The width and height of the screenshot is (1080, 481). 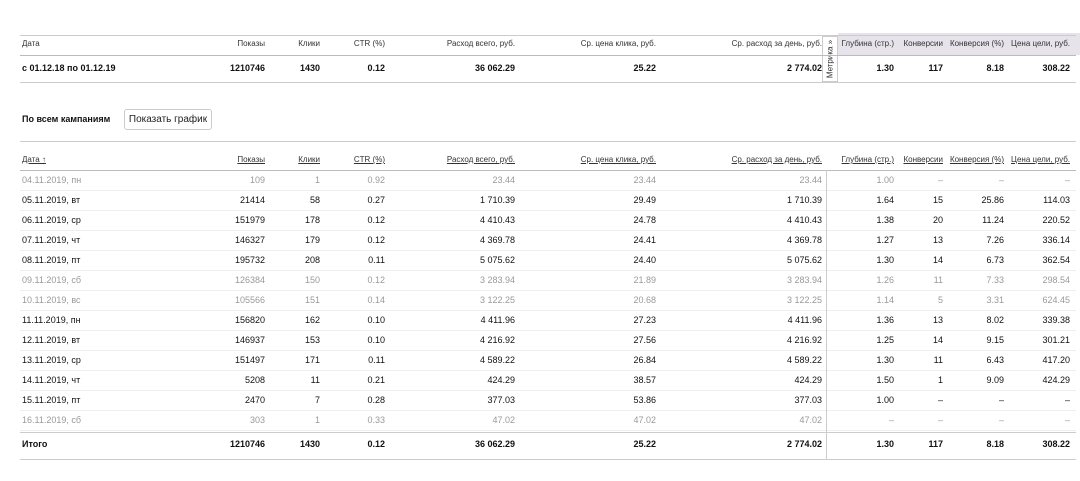 What do you see at coordinates (937, 340) in the screenshot?
I see `table-cell: 14` at bounding box center [937, 340].